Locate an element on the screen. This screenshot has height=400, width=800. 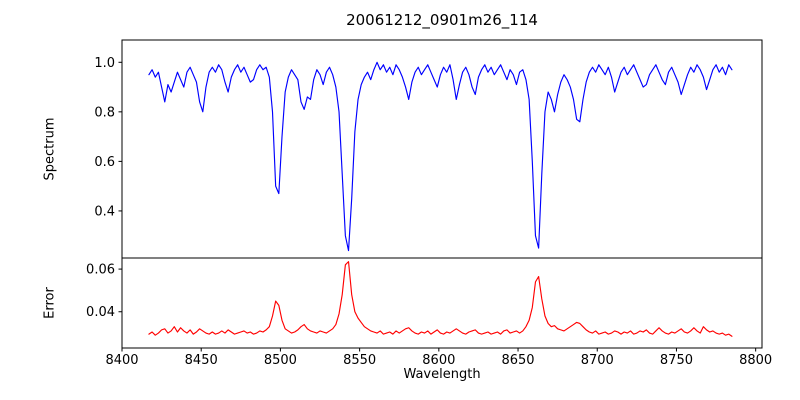
x-tick-label: 8450 is located at coordinates (201, 360).